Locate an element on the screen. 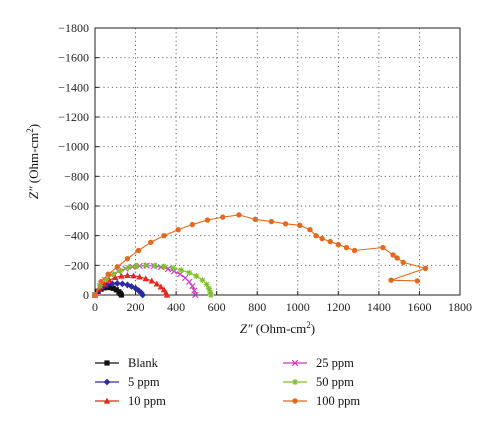 This screenshot has height=431, width=500. x-tick-label: 1800 is located at coordinates (460, 307).